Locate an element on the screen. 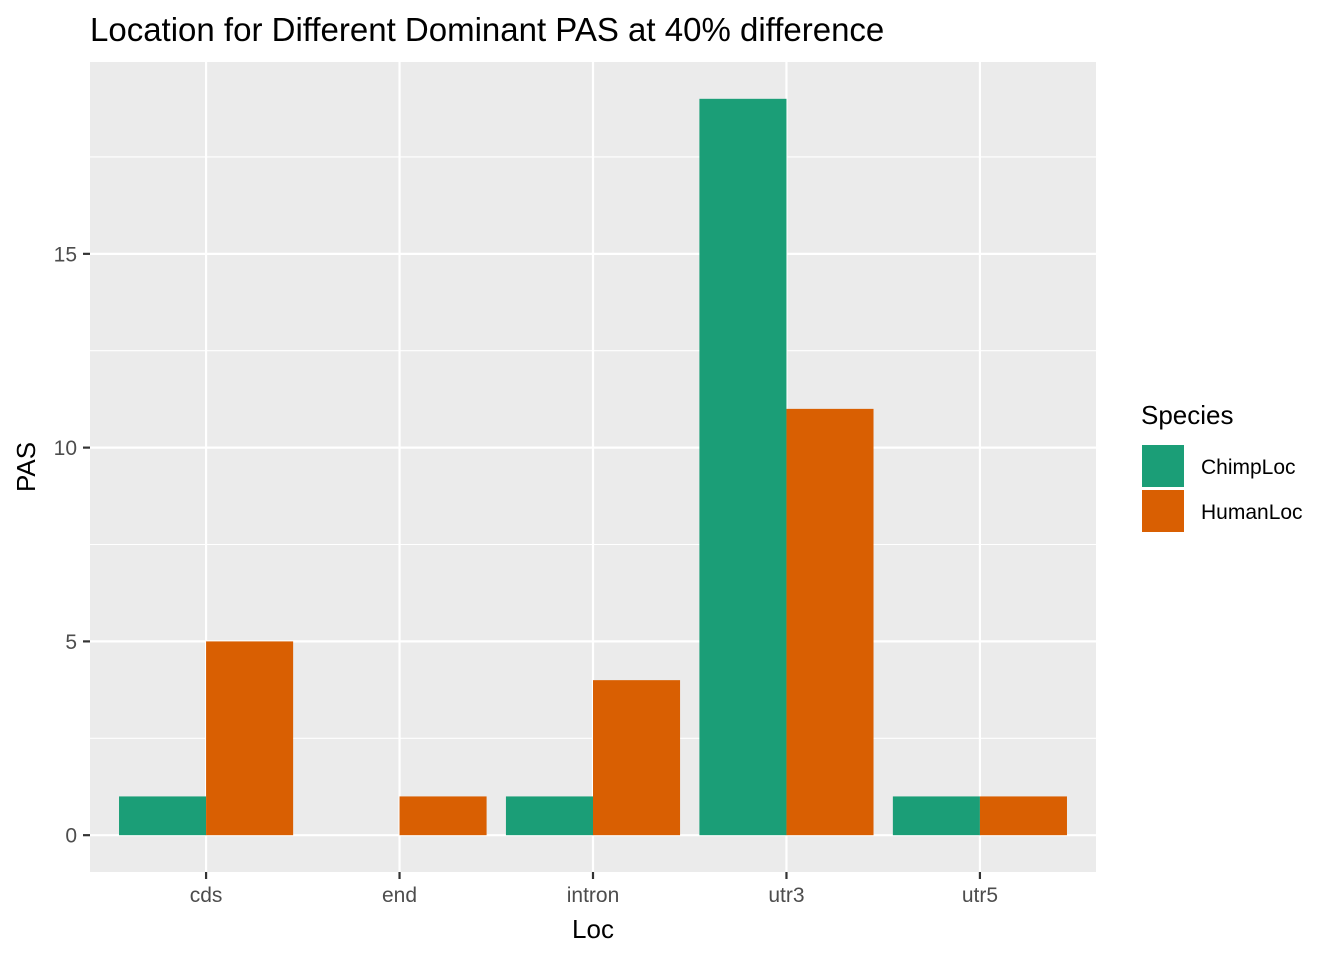  legend-key-chimploc is located at coordinates (1163, 466).